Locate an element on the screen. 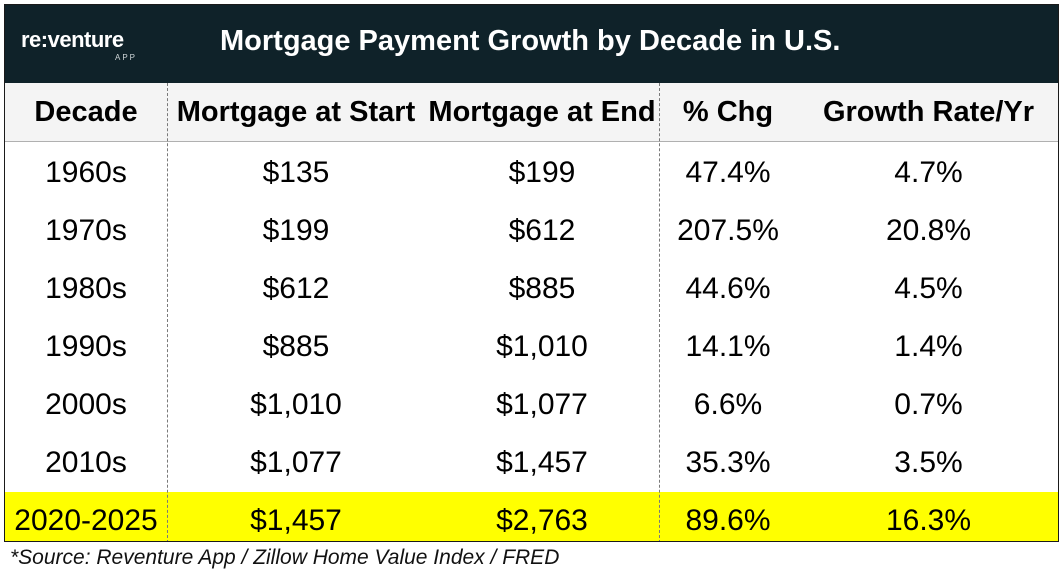 The image size is (1063, 576). table-row: 2010s $1,077 $1,457 35.3% 3.5% is located at coordinates (531, 463).